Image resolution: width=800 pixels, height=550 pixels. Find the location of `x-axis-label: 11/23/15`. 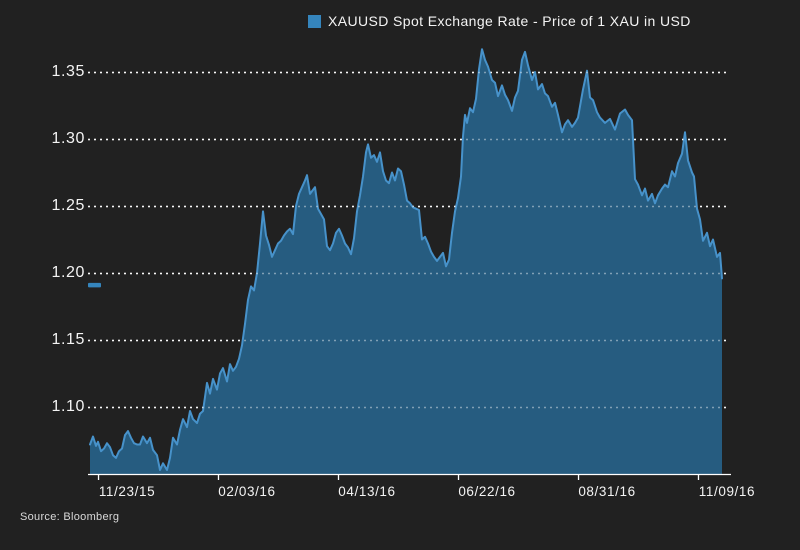

x-axis-label: 11/23/15 is located at coordinates (127, 491).